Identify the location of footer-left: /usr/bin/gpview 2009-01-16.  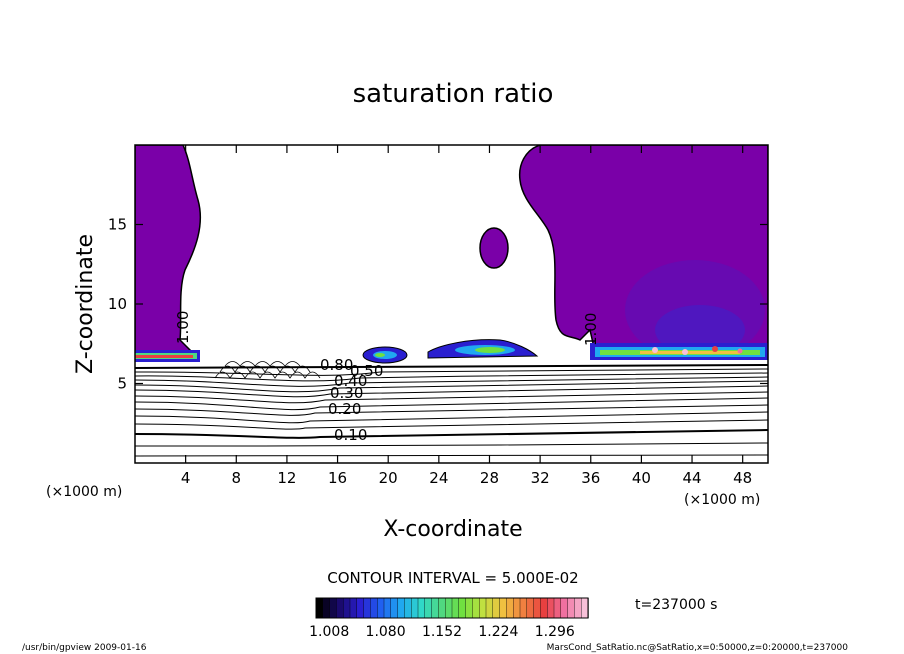
(84, 648).